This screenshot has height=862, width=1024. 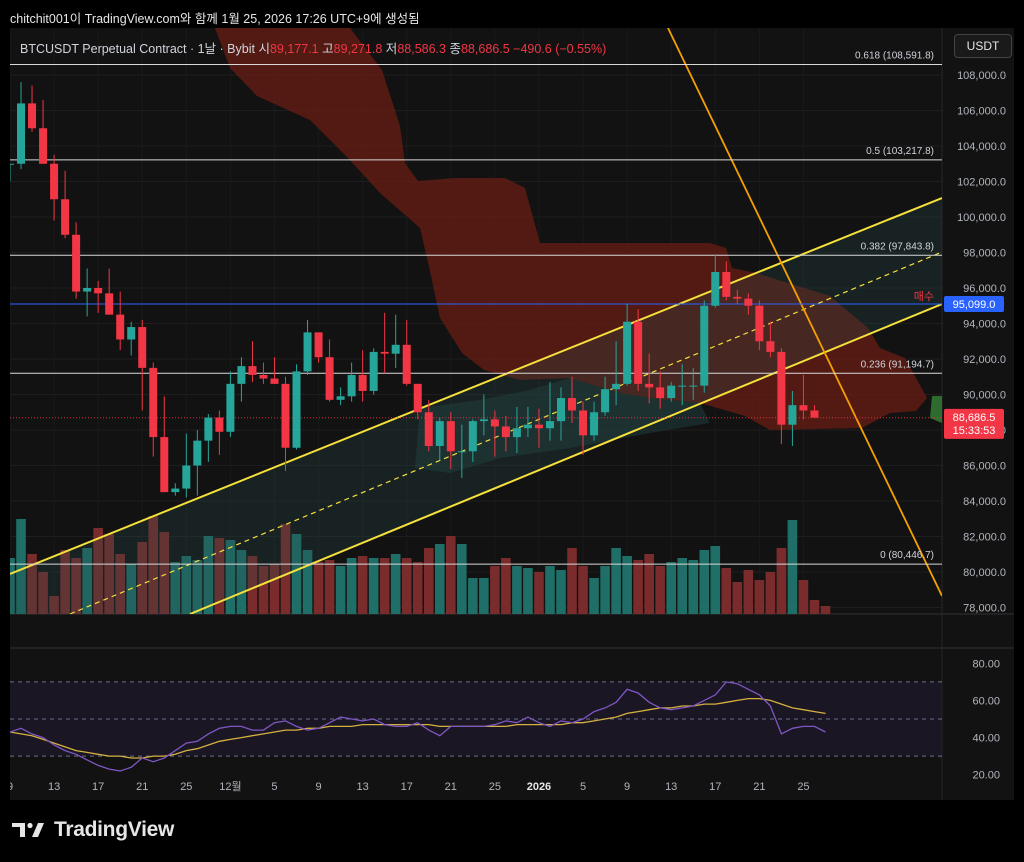 I want to click on tradingview-wordmark: TradingView, so click(x=114, y=829).